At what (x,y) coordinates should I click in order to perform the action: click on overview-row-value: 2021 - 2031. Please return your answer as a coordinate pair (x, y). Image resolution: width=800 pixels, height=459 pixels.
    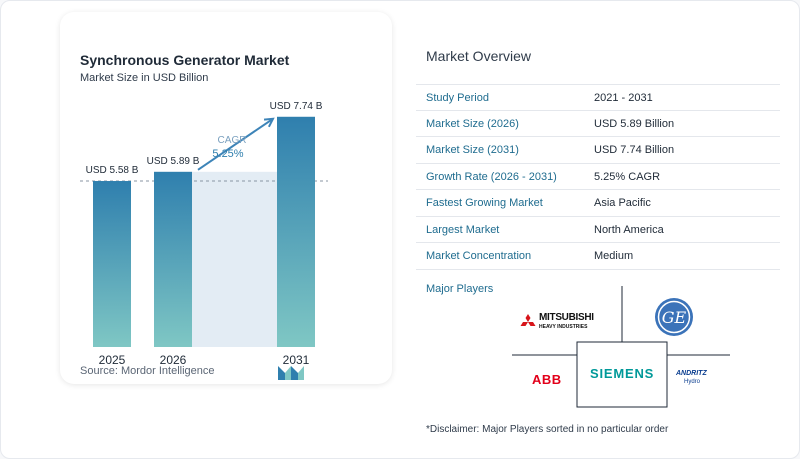
    Looking at the image, I should click on (623, 98).